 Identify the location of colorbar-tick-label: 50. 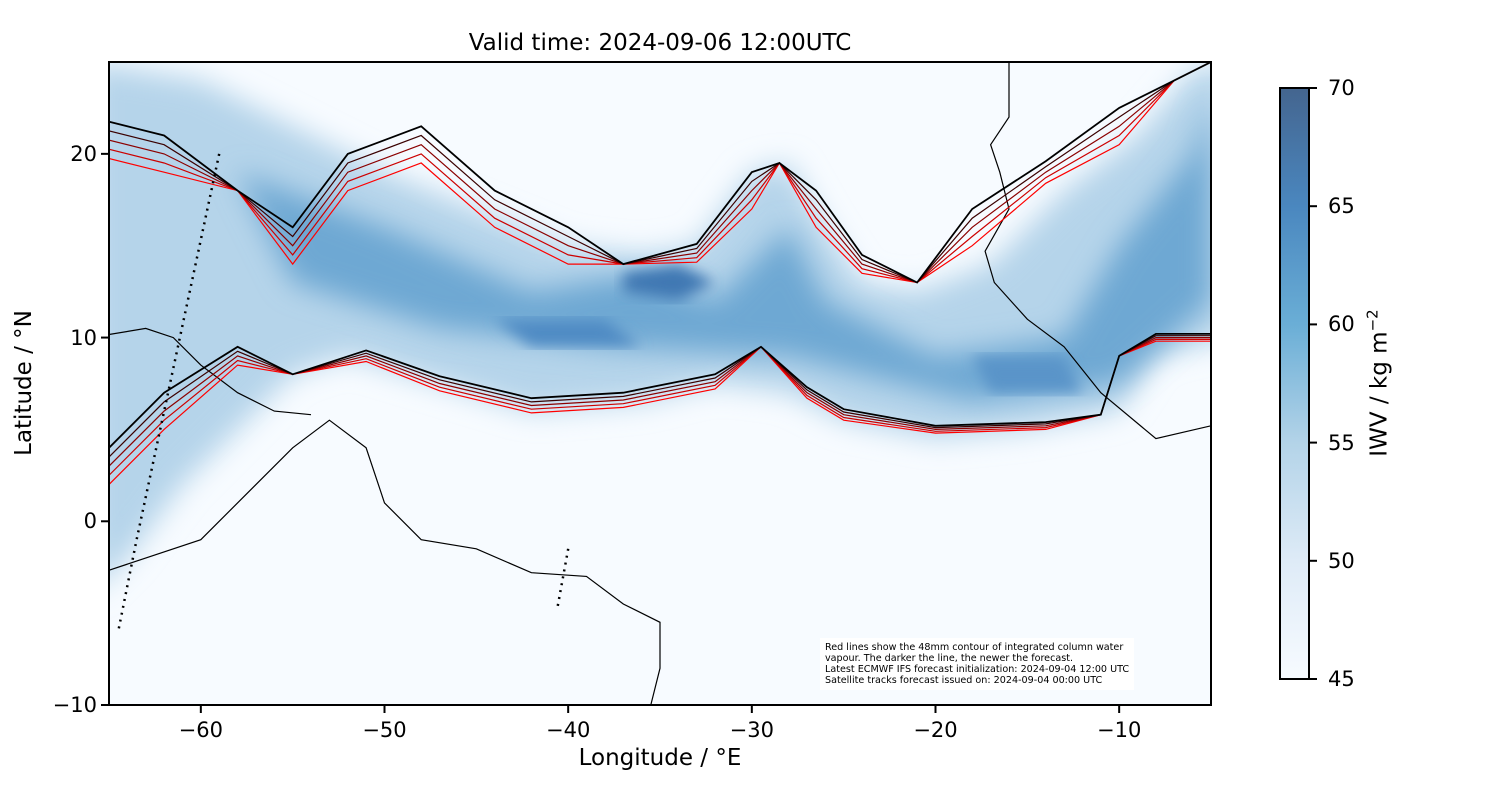
(1341, 560).